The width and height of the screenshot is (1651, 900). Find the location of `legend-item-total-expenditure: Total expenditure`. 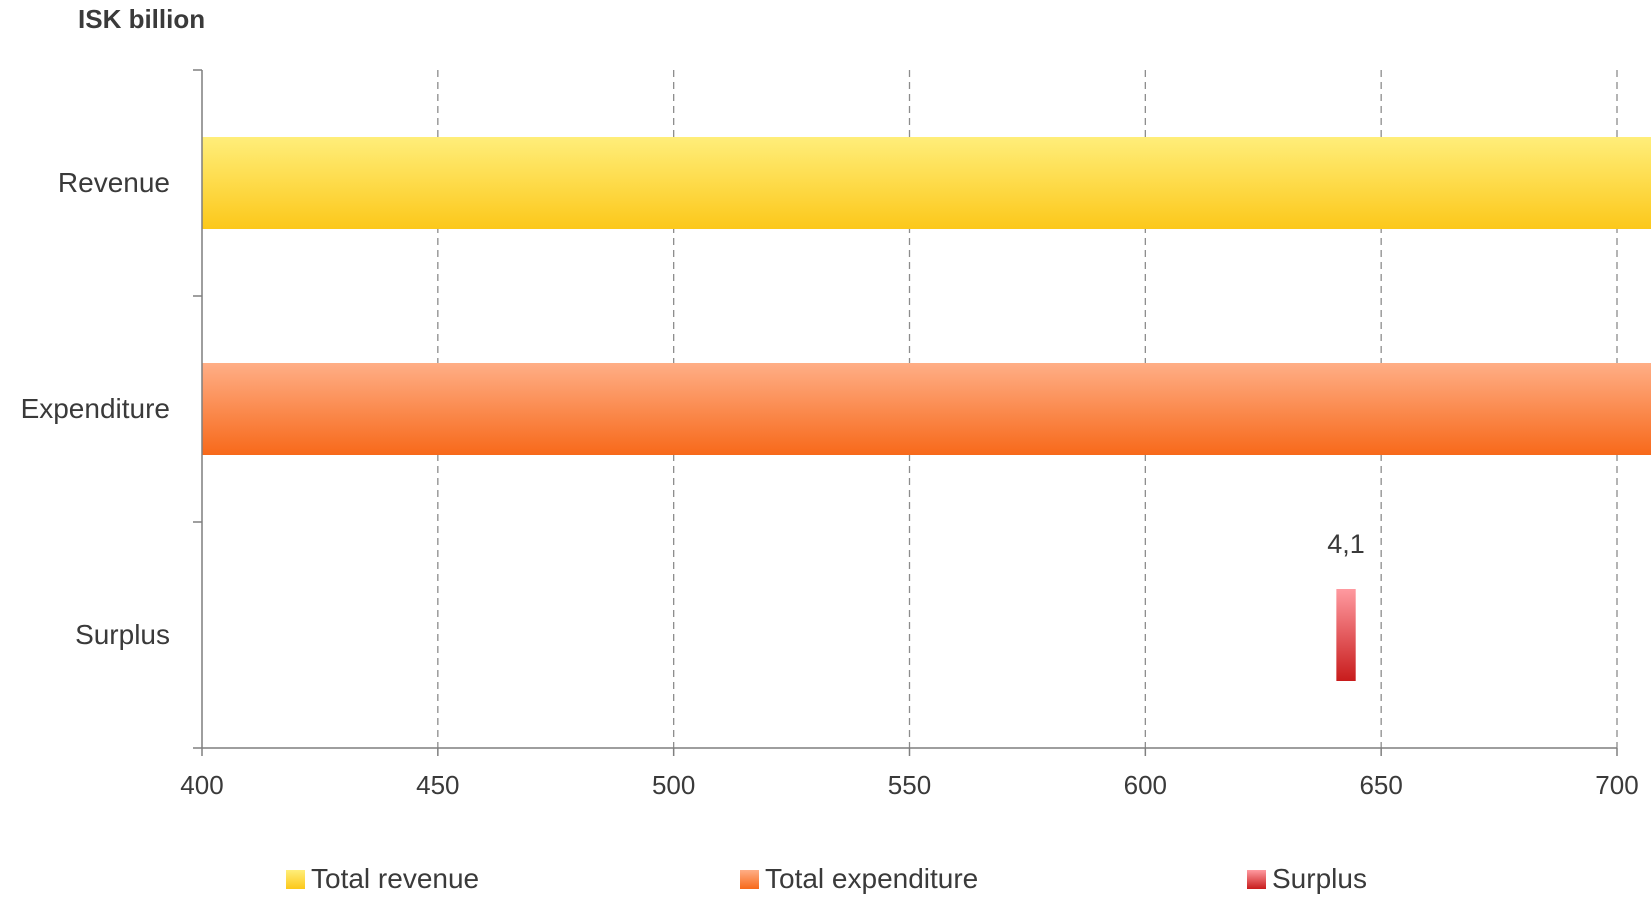

legend-item-total-expenditure: Total expenditure is located at coordinates (859, 879).